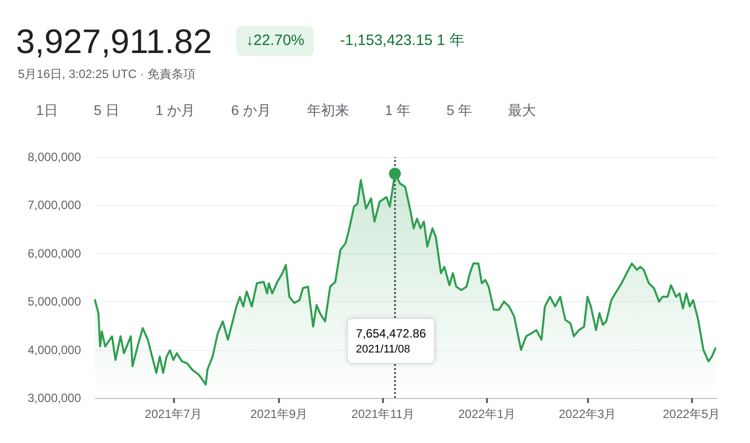  What do you see at coordinates (487, 414) in the screenshot?
I see `x-tick-label: 2022年1月` at bounding box center [487, 414].